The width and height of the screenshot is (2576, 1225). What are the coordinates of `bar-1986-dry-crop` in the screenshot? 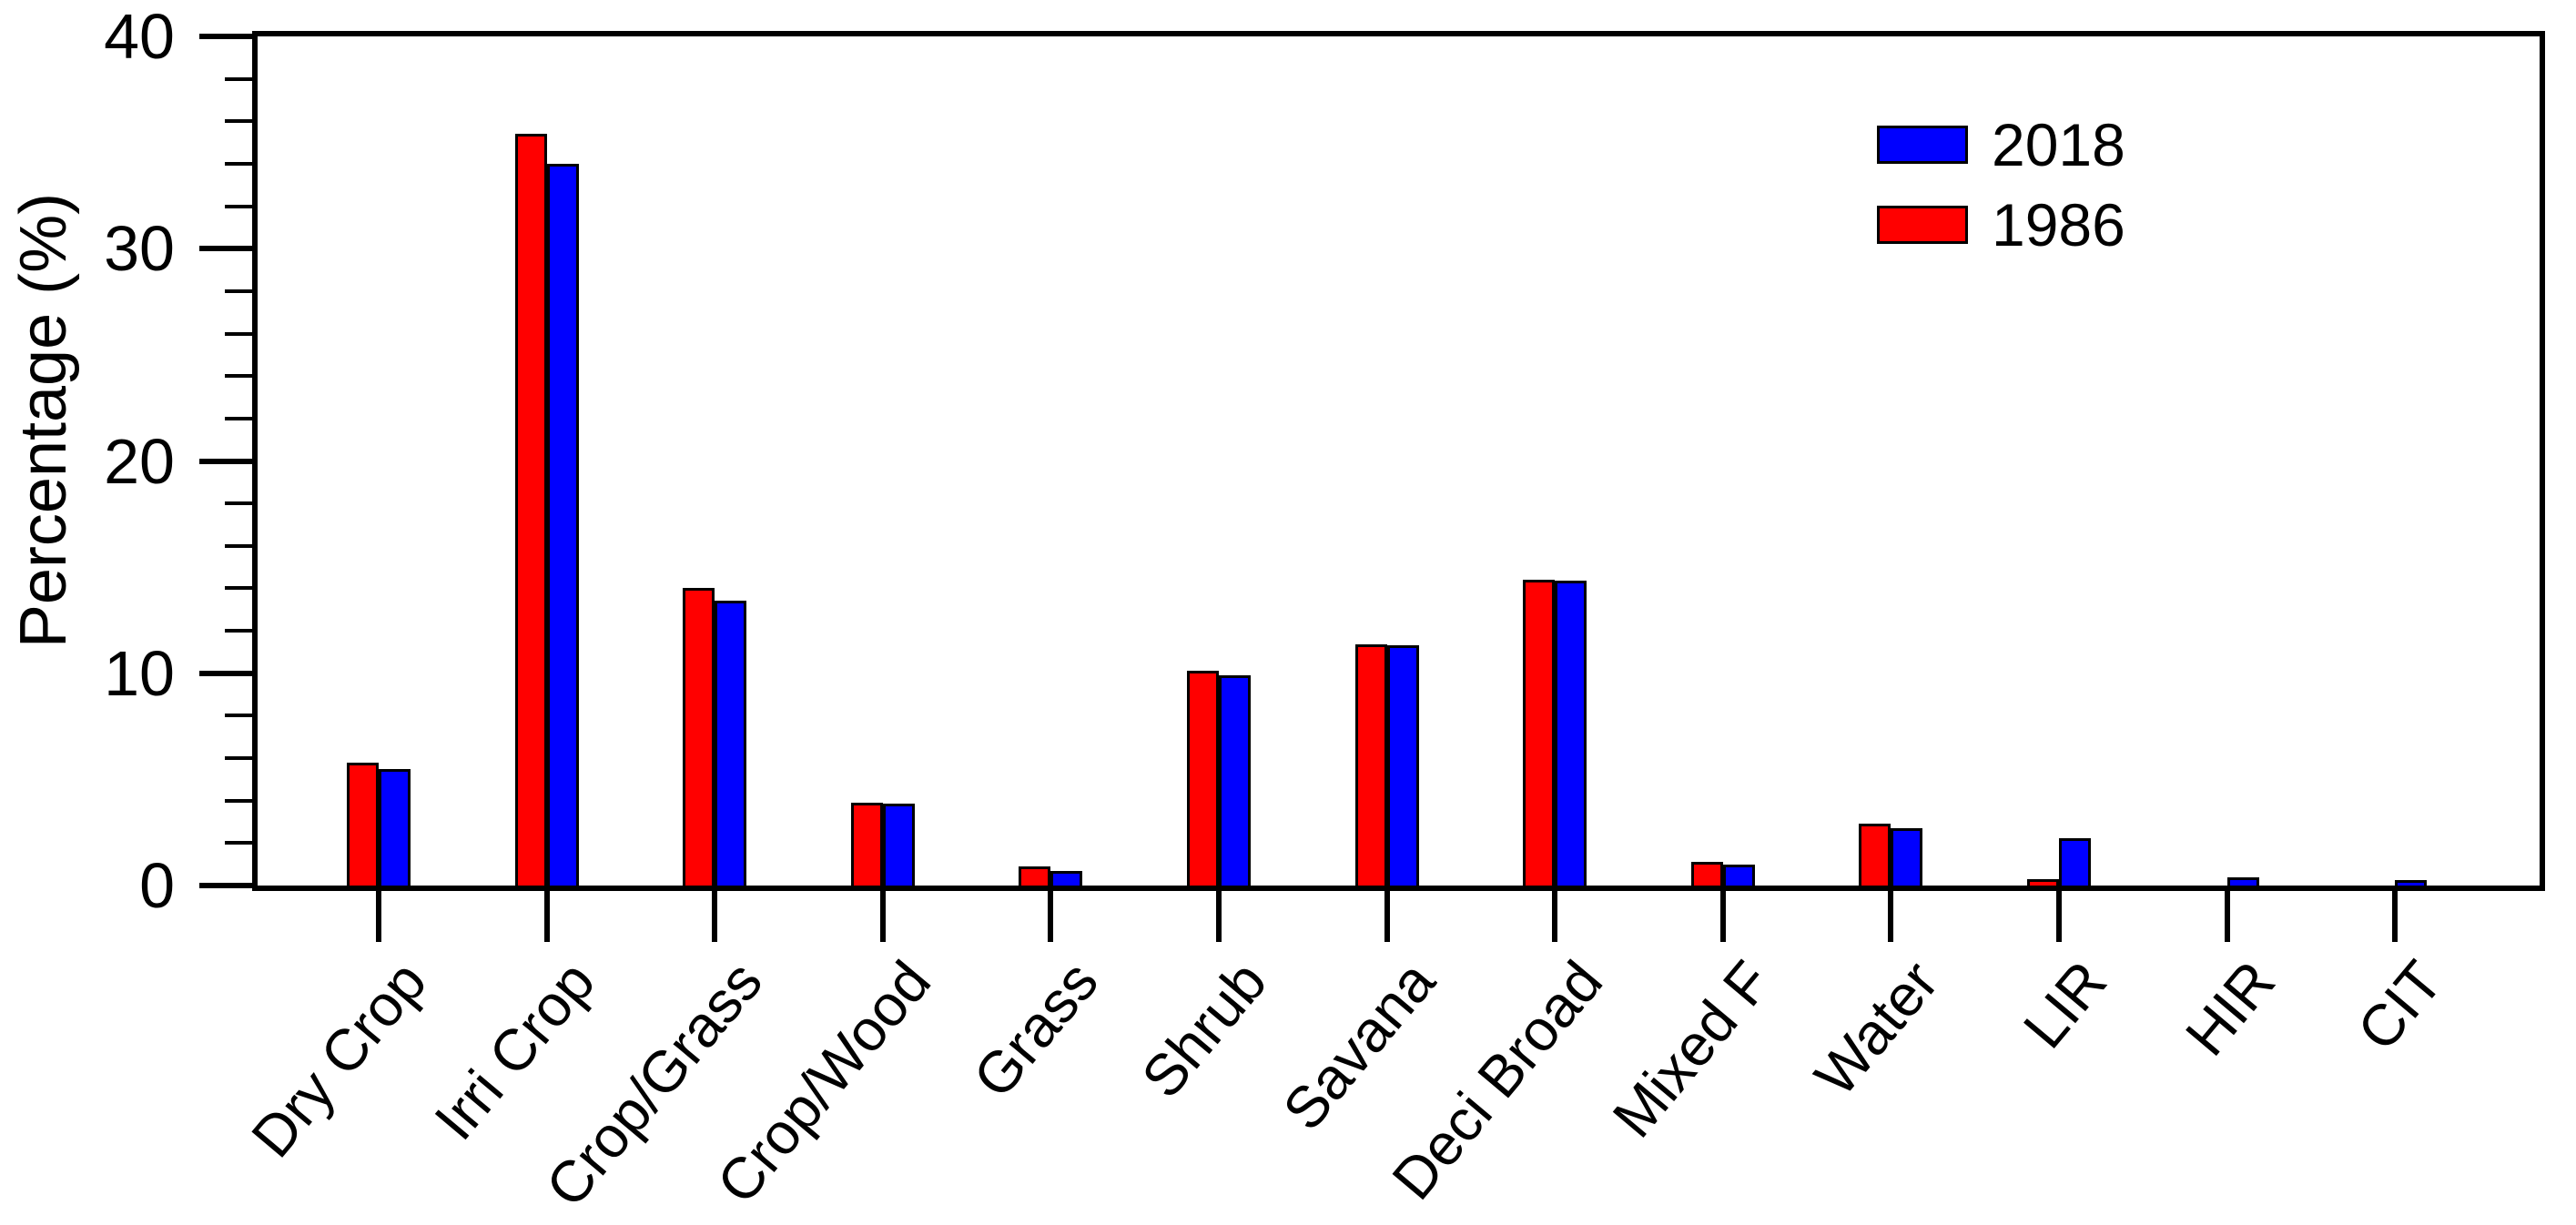 It's located at (363, 824).